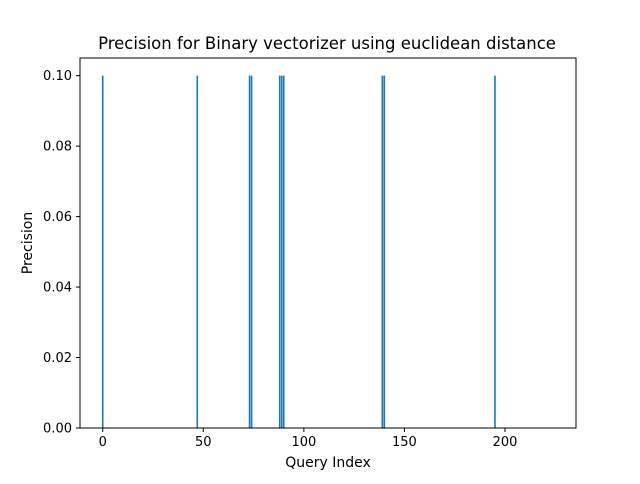 Image resolution: width=640 pixels, height=484 pixels. I want to click on x-axis-label: Query Index, so click(328, 463).